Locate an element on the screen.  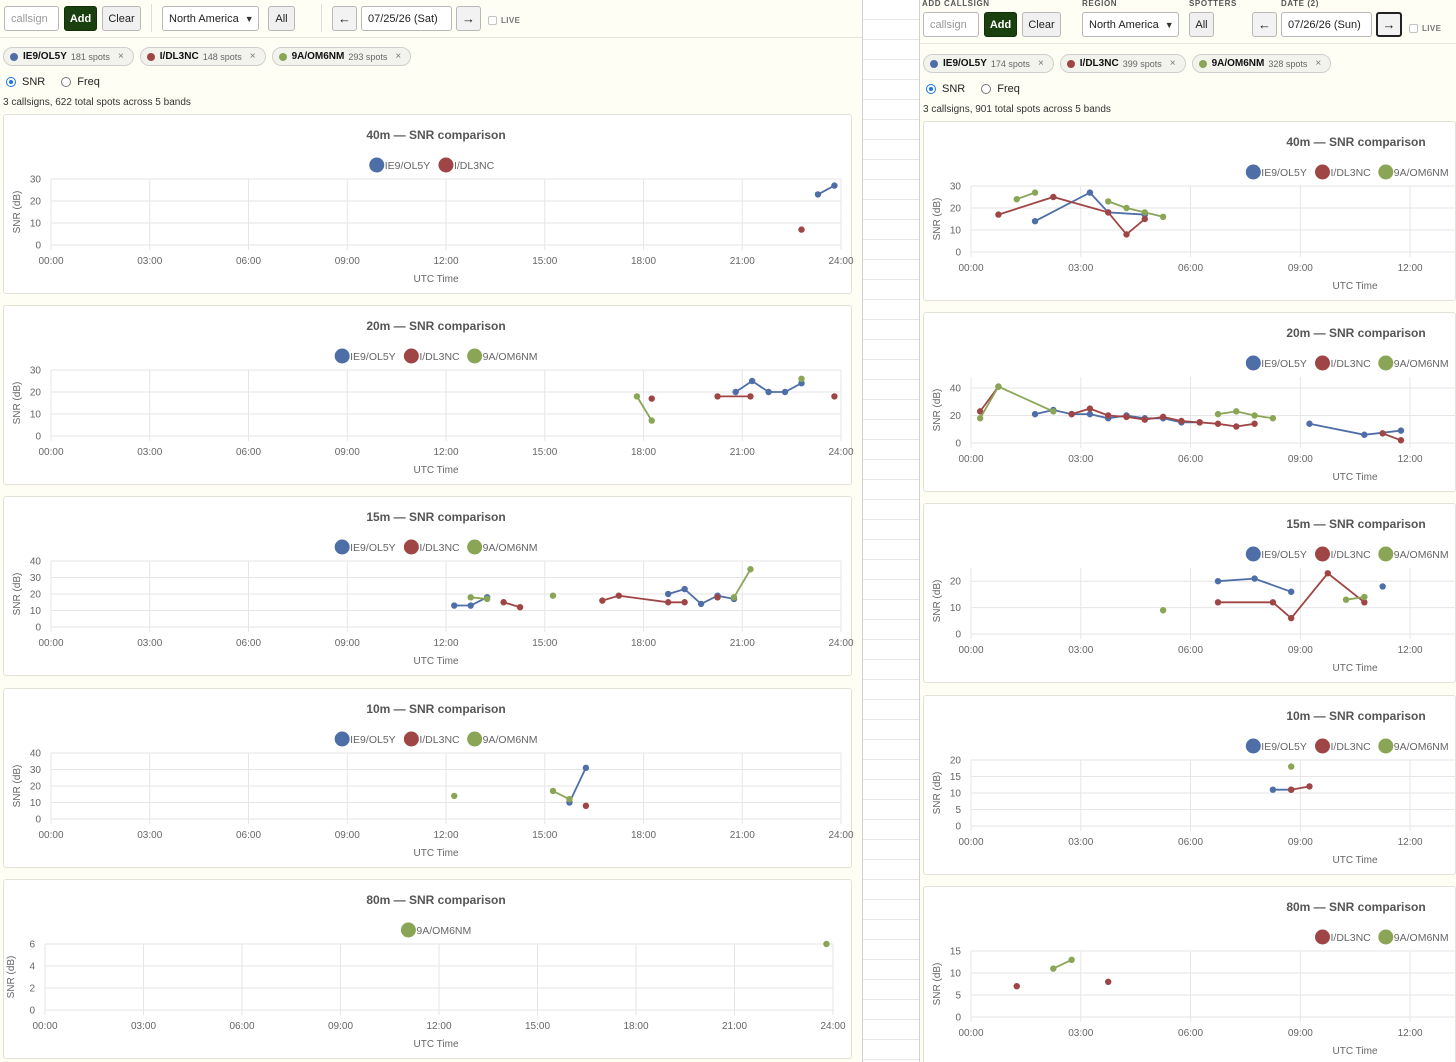
prev-day-button: ← is located at coordinates (344, 18).